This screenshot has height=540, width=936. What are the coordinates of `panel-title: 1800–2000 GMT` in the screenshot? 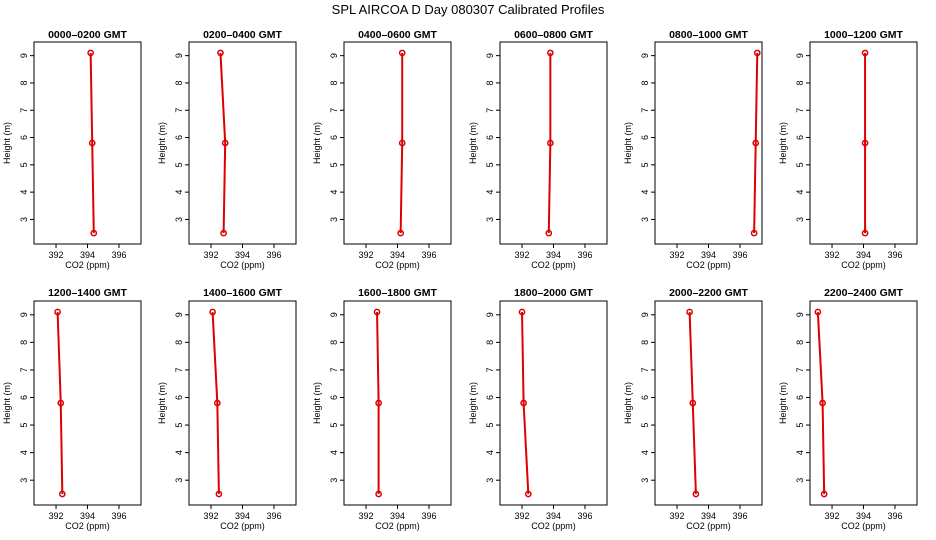 It's located at (553, 293).